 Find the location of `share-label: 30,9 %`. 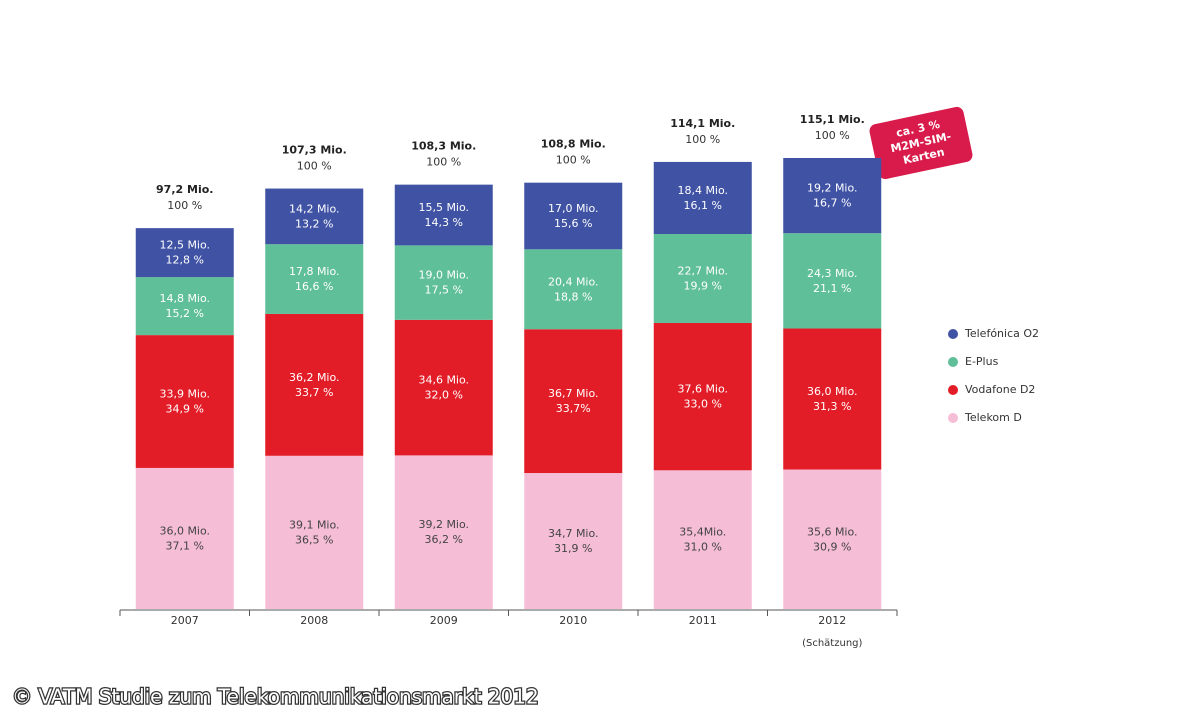

share-label: 30,9 % is located at coordinates (832, 546).